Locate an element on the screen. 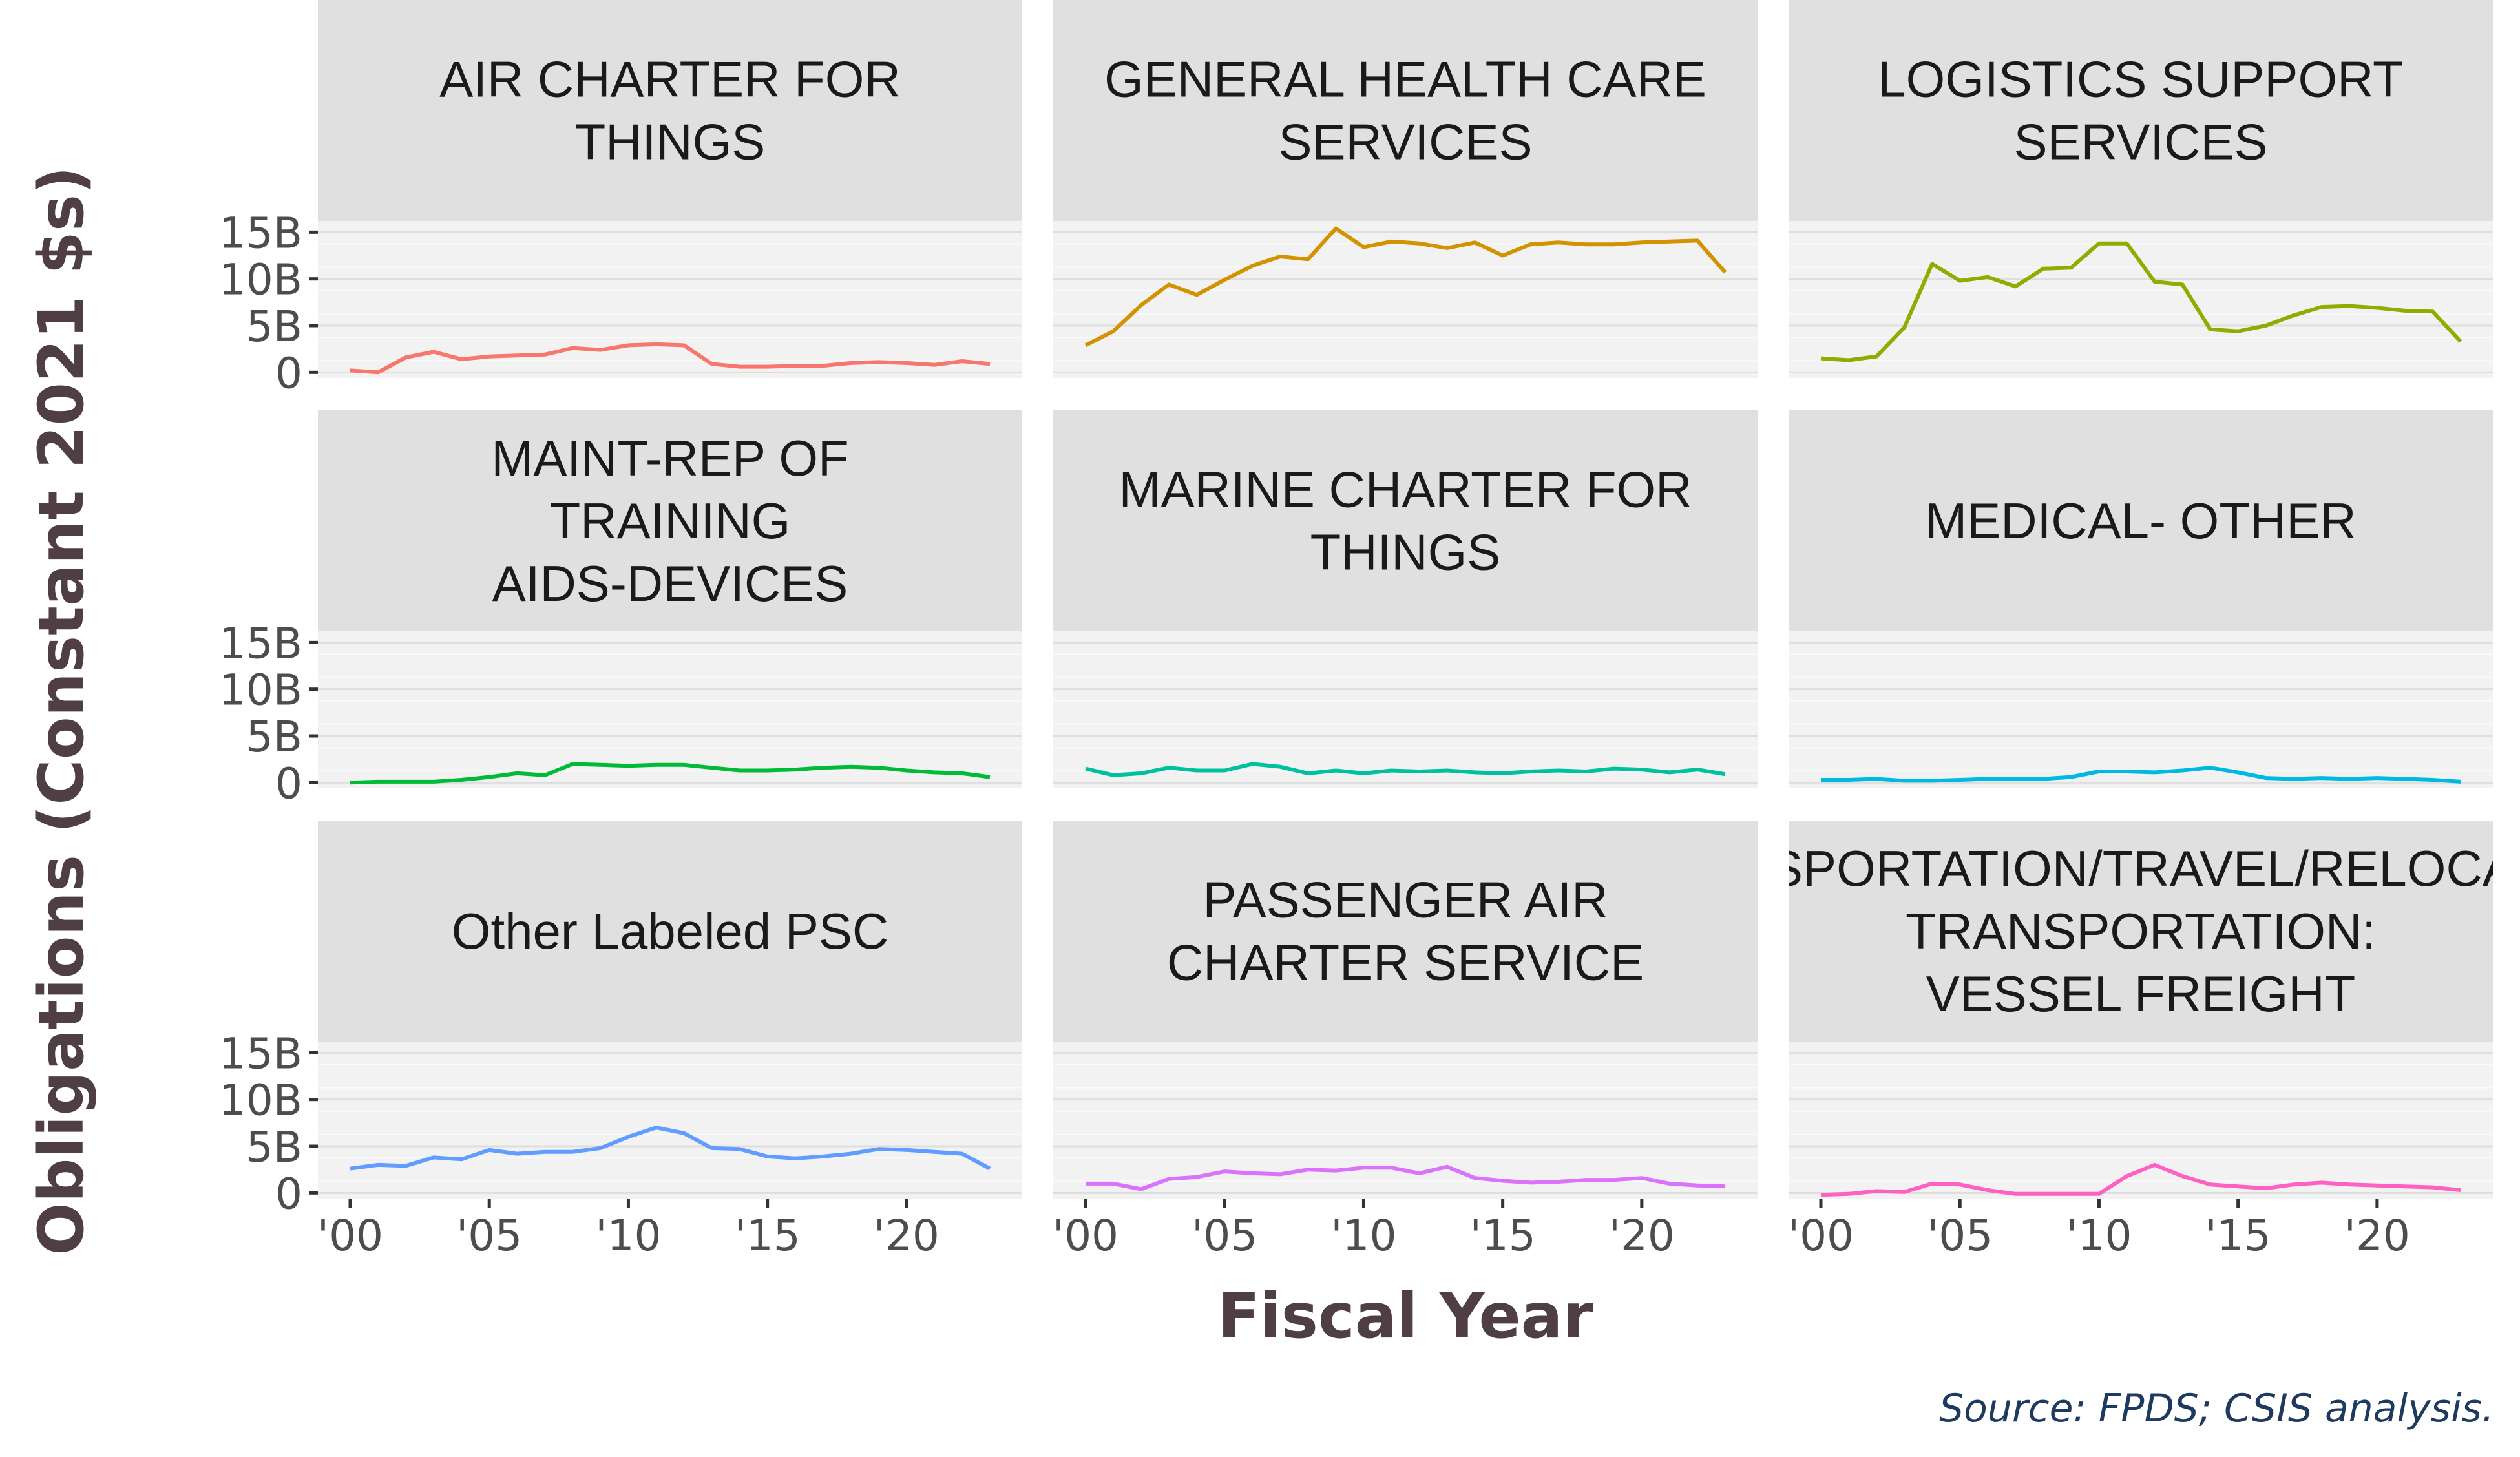  facet-strip-line: TRAINING is located at coordinates (671, 520).